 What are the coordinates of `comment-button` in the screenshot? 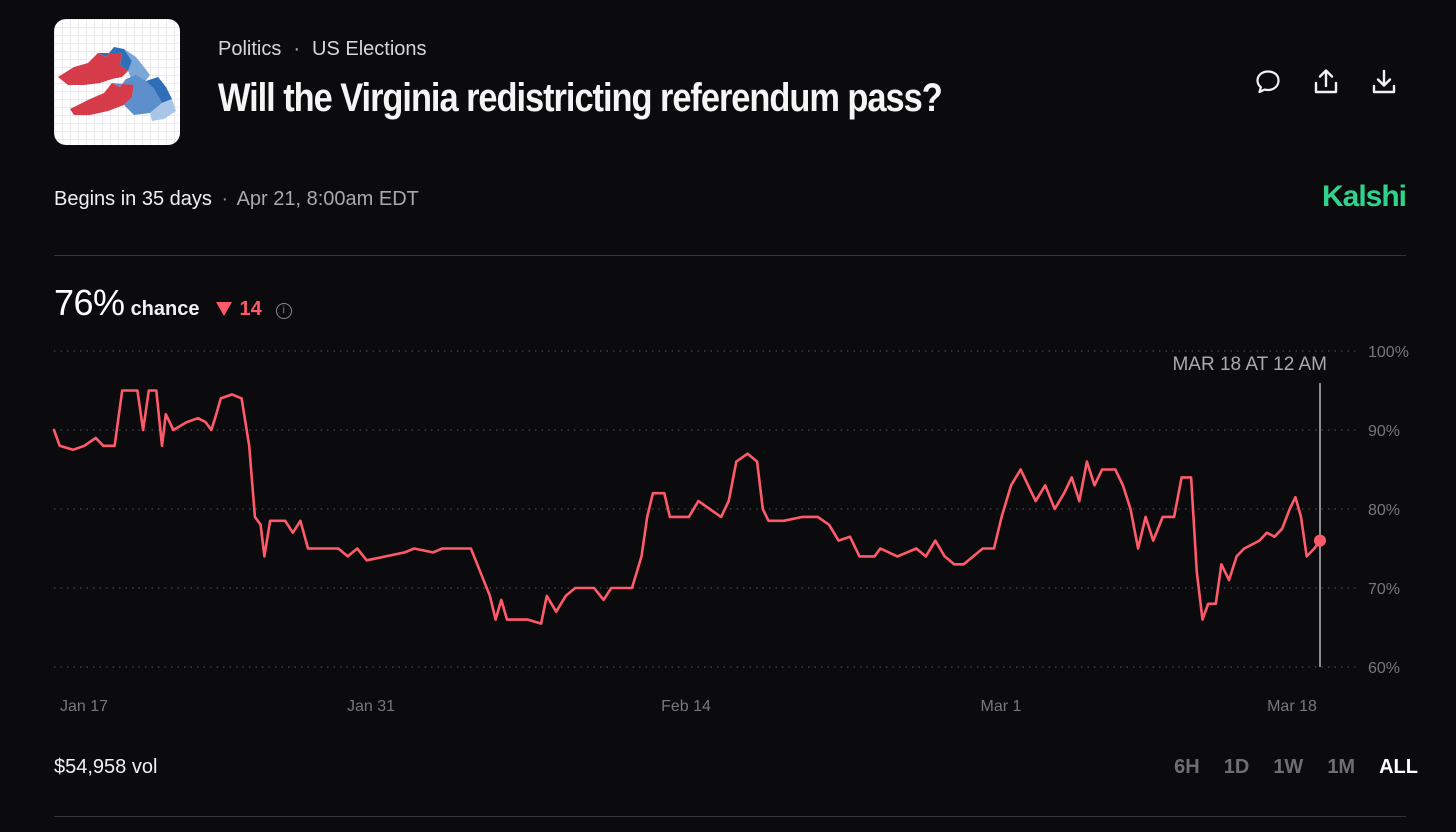 It's located at (1268, 82).